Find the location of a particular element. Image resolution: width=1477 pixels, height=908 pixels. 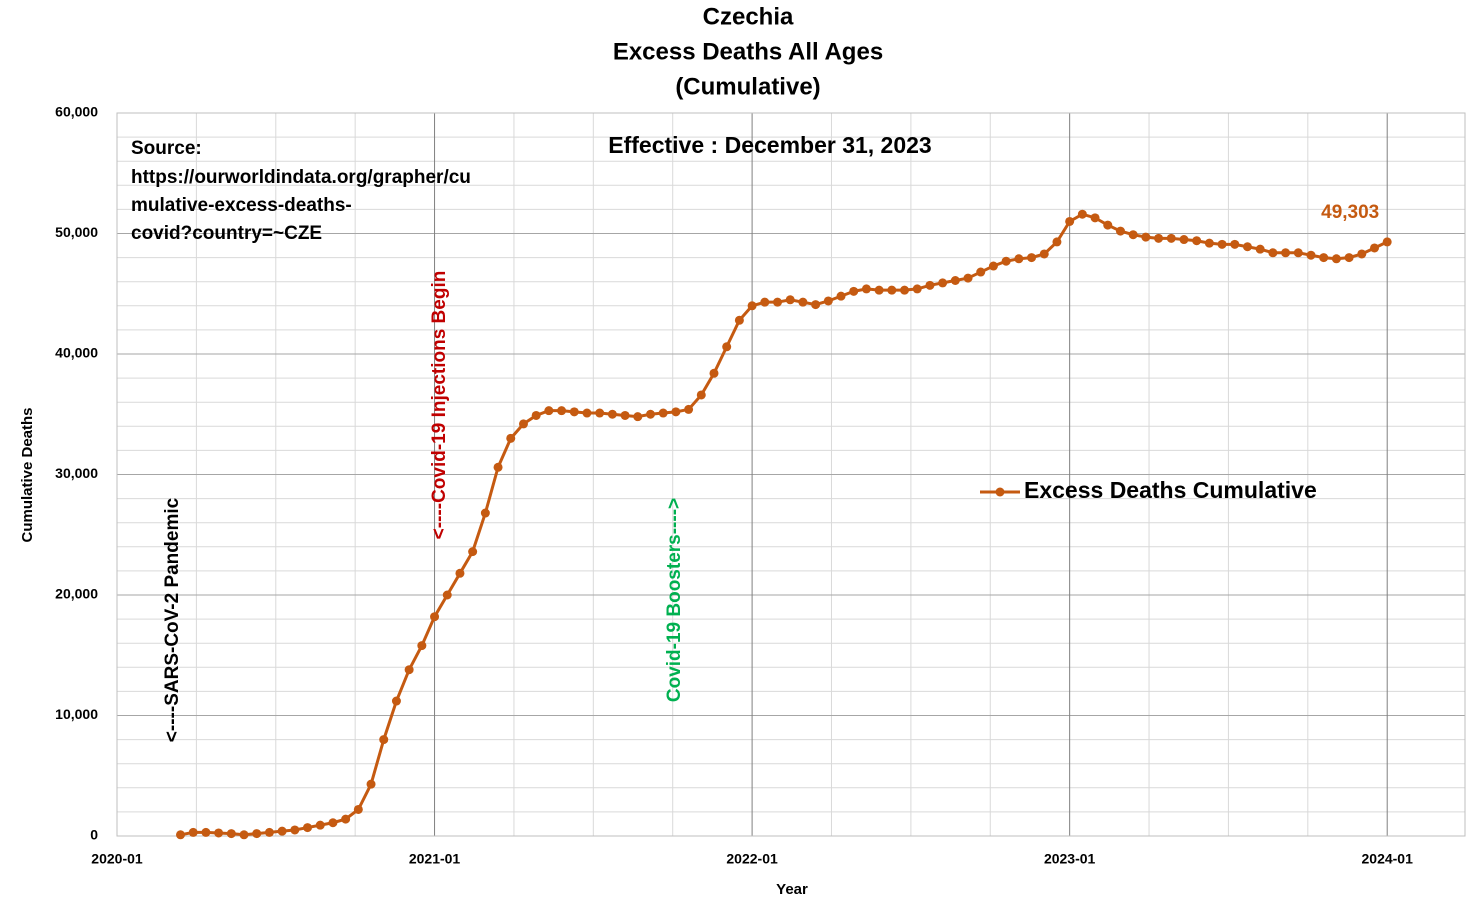

chart-title: Czechia is located at coordinates (748, 16).